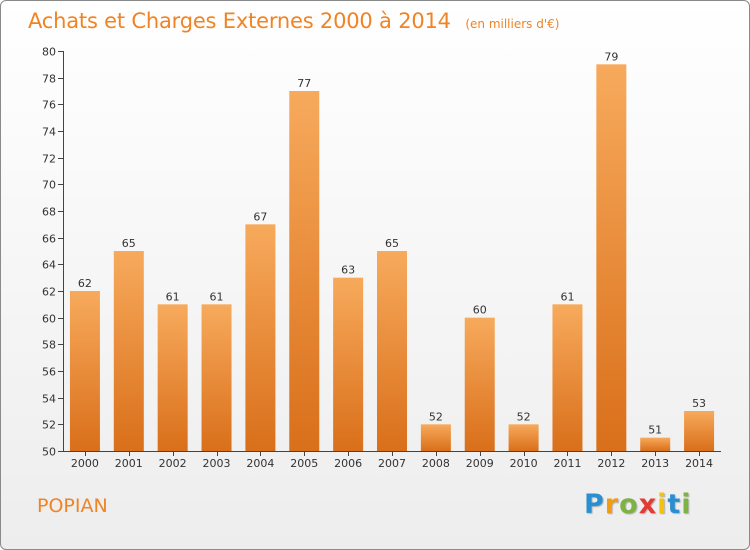 Image resolution: width=750 pixels, height=550 pixels. I want to click on bar-2012, so click(611, 258).